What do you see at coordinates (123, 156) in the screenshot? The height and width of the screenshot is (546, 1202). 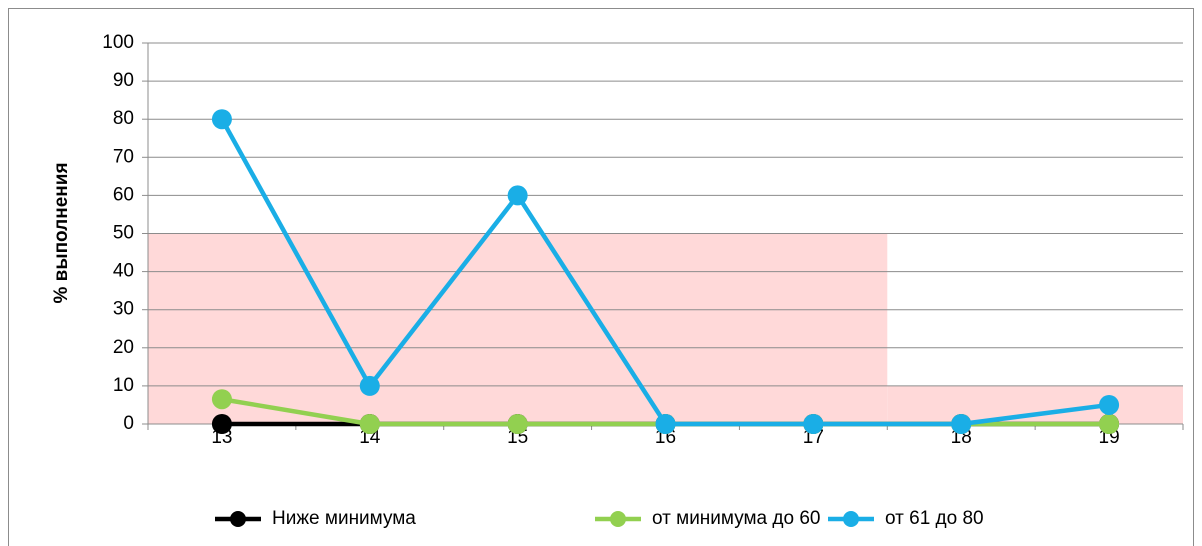 I see `y-tick-label: 70` at bounding box center [123, 156].